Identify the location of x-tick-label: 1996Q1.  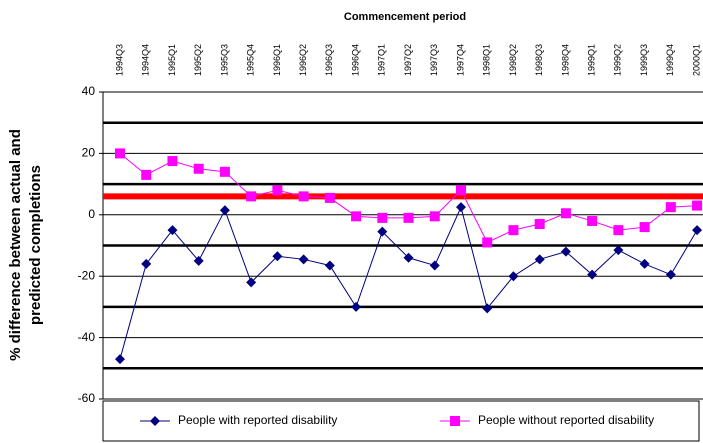
(277, 60).